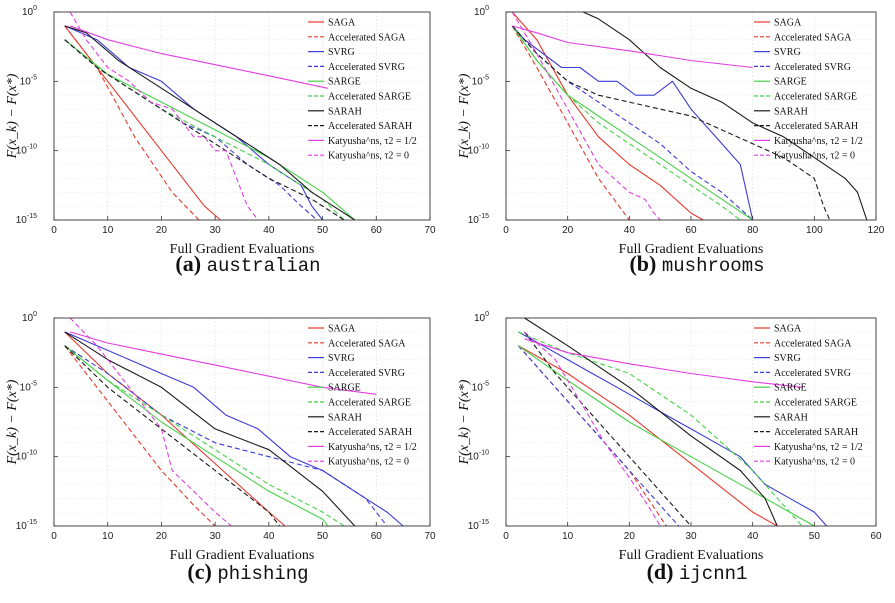  What do you see at coordinates (247, 572) in the screenshot?
I see `caption: (c) phishing` at bounding box center [247, 572].